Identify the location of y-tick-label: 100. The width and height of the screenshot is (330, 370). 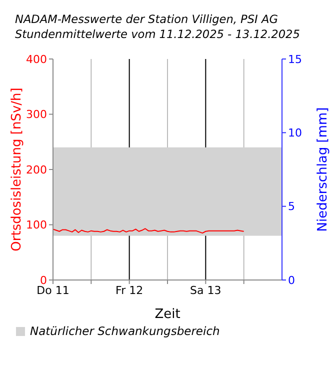
(36, 225).